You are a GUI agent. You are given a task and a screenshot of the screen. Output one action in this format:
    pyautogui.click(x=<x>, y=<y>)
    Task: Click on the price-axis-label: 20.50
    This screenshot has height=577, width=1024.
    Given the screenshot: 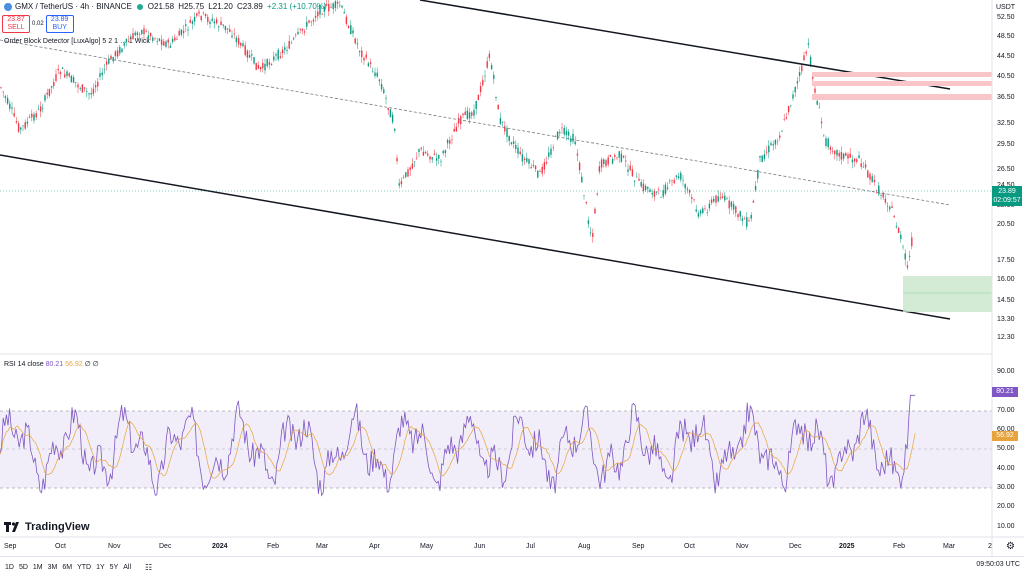 What is the action you would take?
    pyautogui.click(x=1006, y=224)
    